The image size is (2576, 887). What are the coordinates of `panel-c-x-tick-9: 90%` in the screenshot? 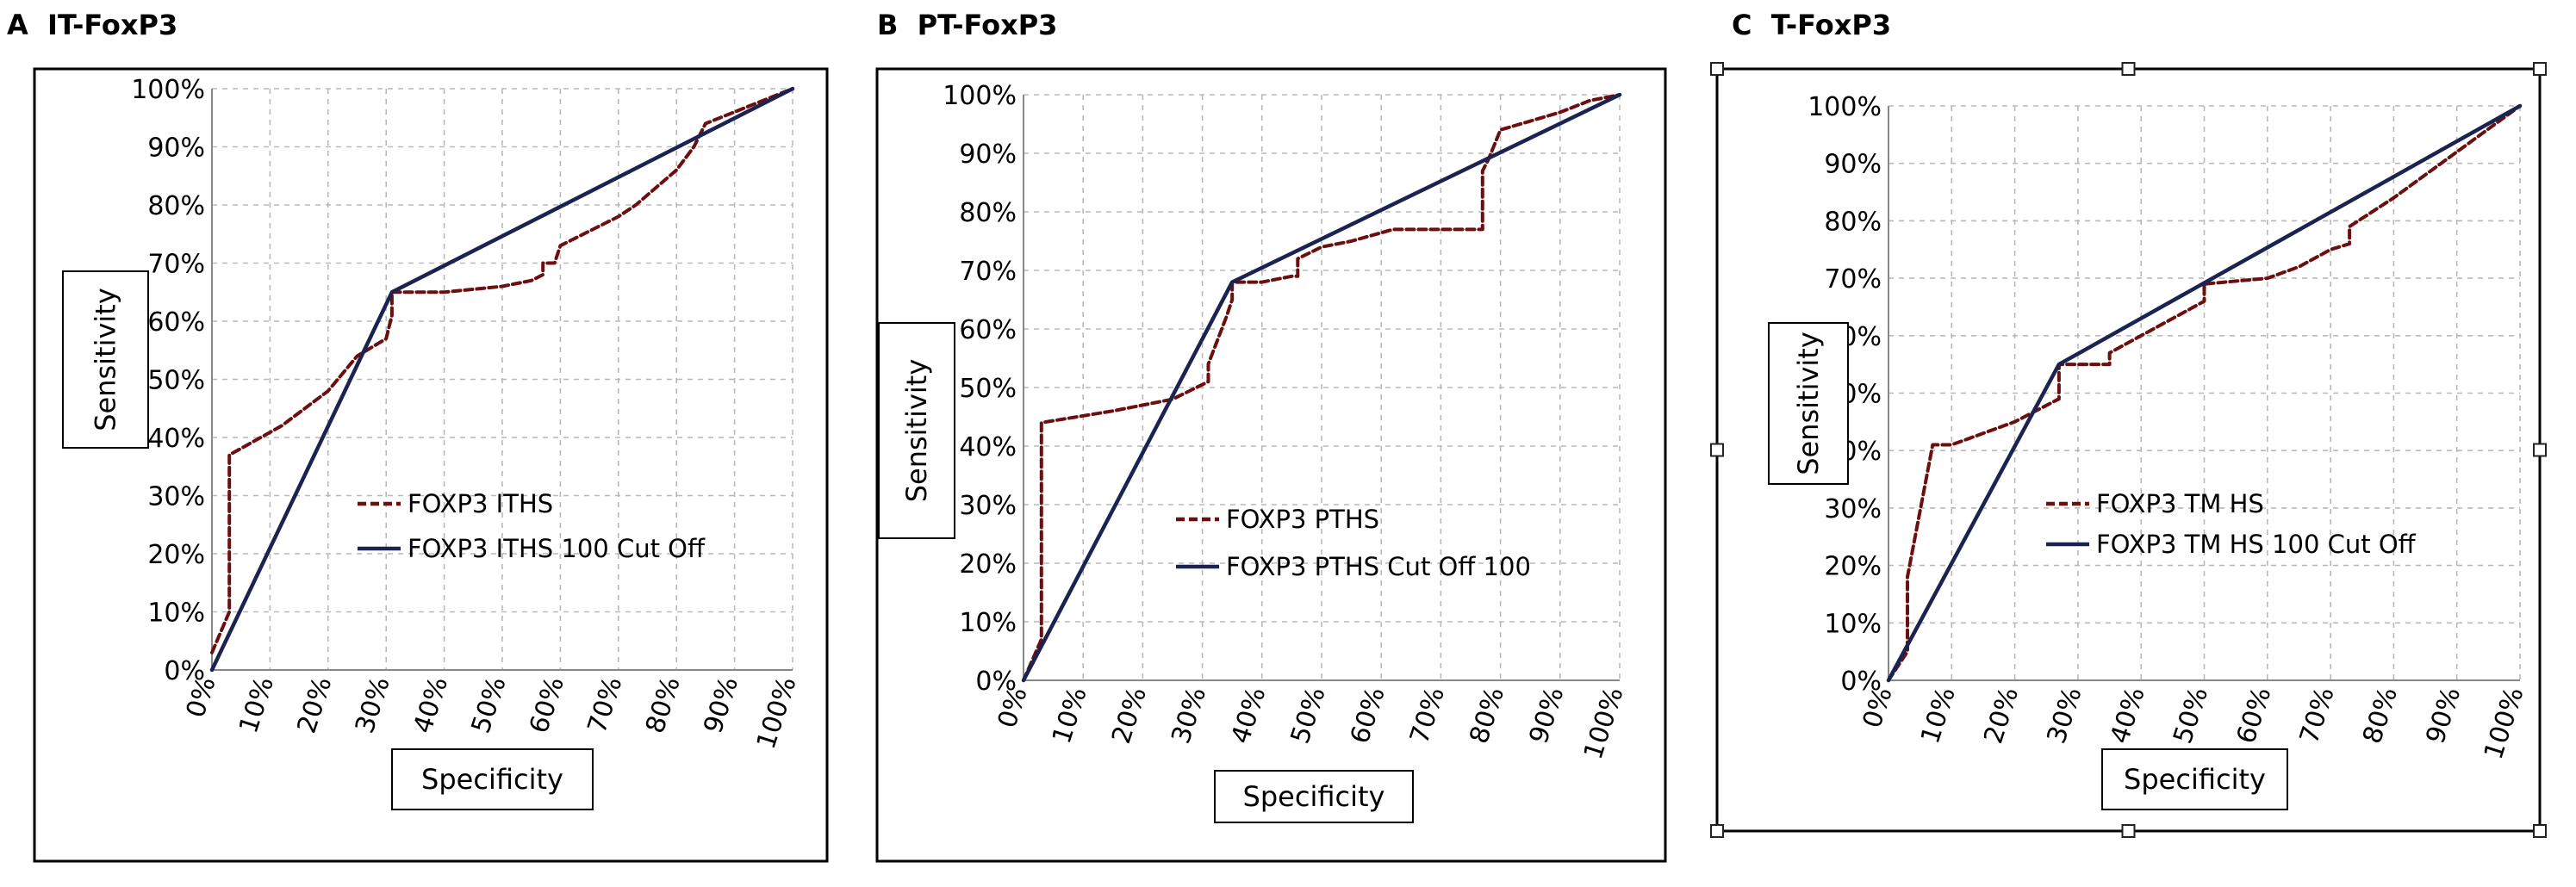 It's located at (2444, 716).